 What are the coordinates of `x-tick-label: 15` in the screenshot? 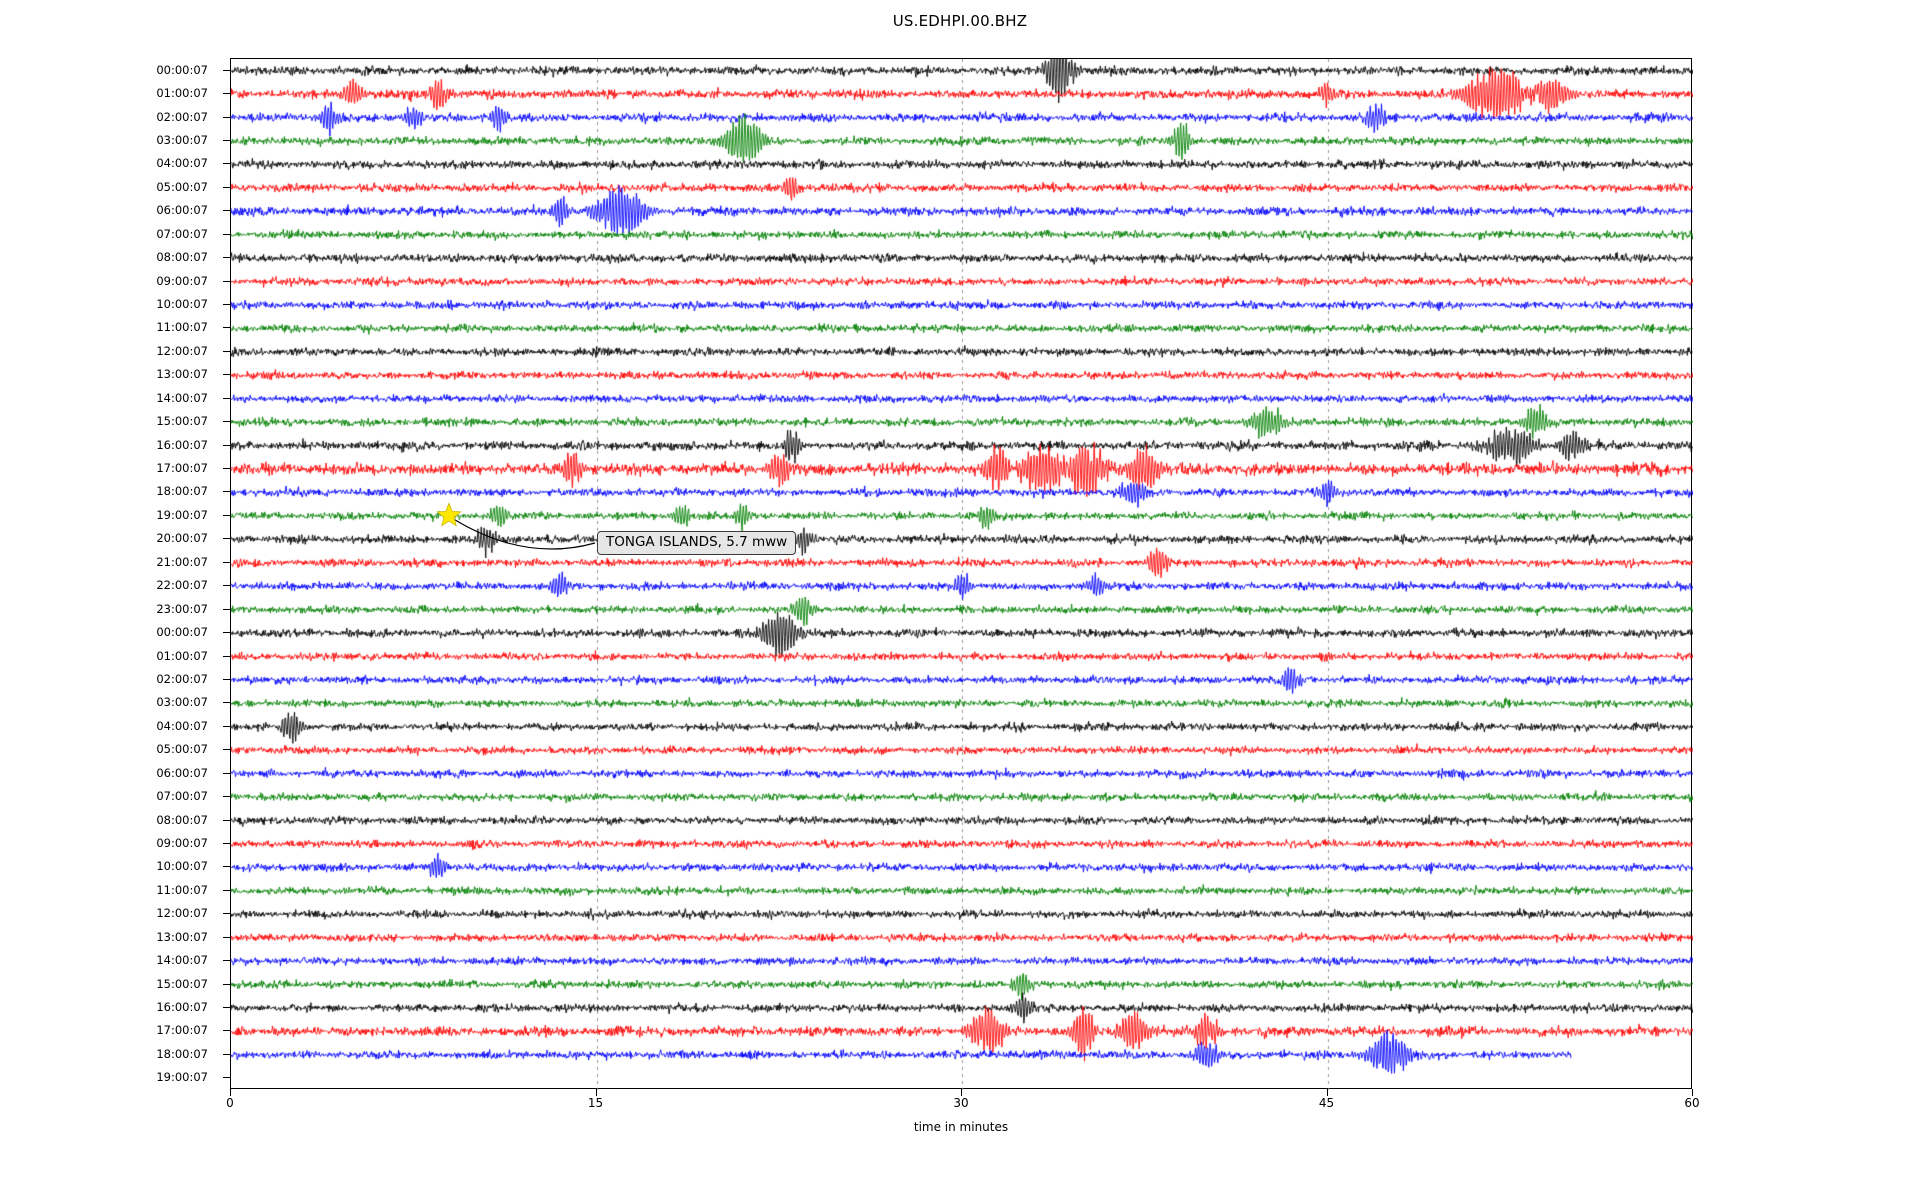 It's located at (595, 1103).